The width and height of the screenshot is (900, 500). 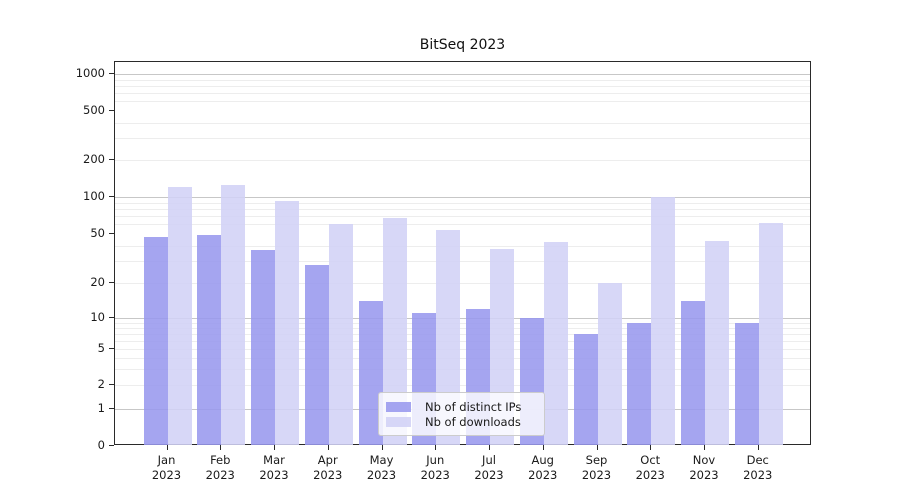 I want to click on x-tick-label: Jun 2023, so click(x=435, y=468).